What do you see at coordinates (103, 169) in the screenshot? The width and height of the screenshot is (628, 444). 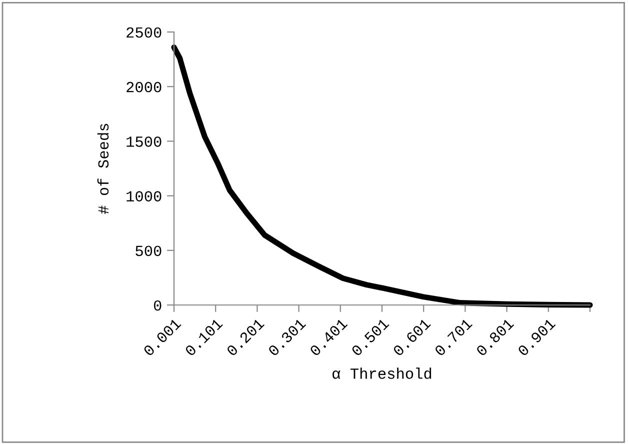 I see `y-axis-title: # of Seeds` at bounding box center [103, 169].